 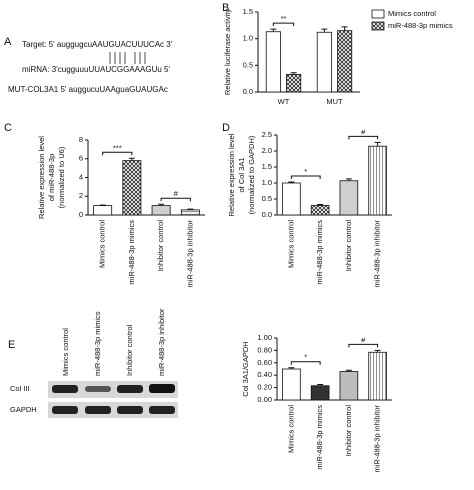 I want to click on panel-label: D, so click(x=226, y=128).